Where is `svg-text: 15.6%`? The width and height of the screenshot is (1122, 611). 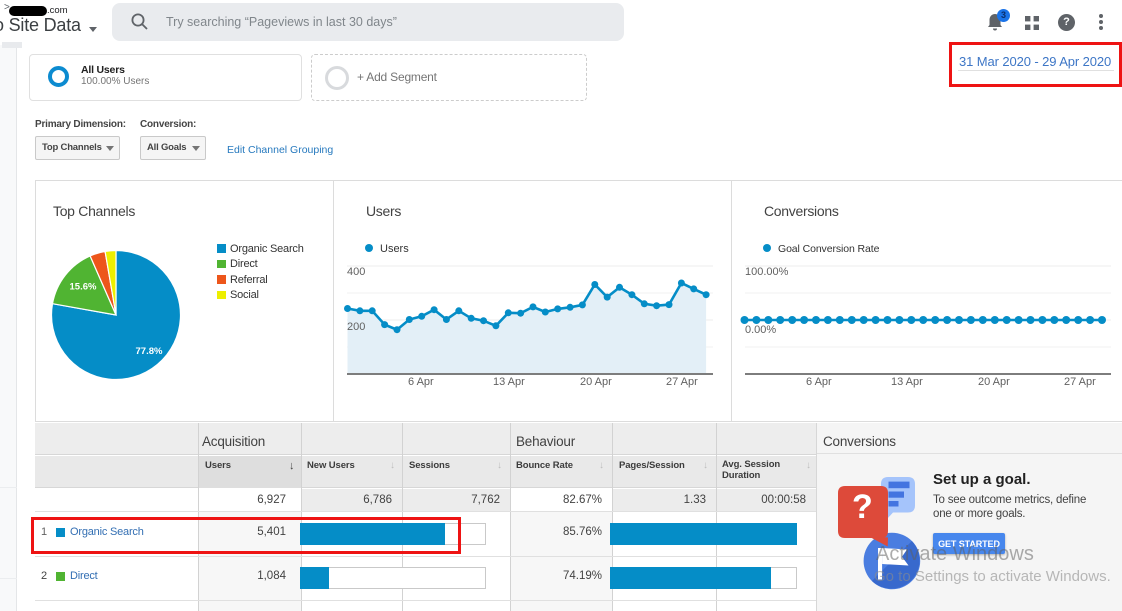 svg-text: 15.6% is located at coordinates (83, 287).